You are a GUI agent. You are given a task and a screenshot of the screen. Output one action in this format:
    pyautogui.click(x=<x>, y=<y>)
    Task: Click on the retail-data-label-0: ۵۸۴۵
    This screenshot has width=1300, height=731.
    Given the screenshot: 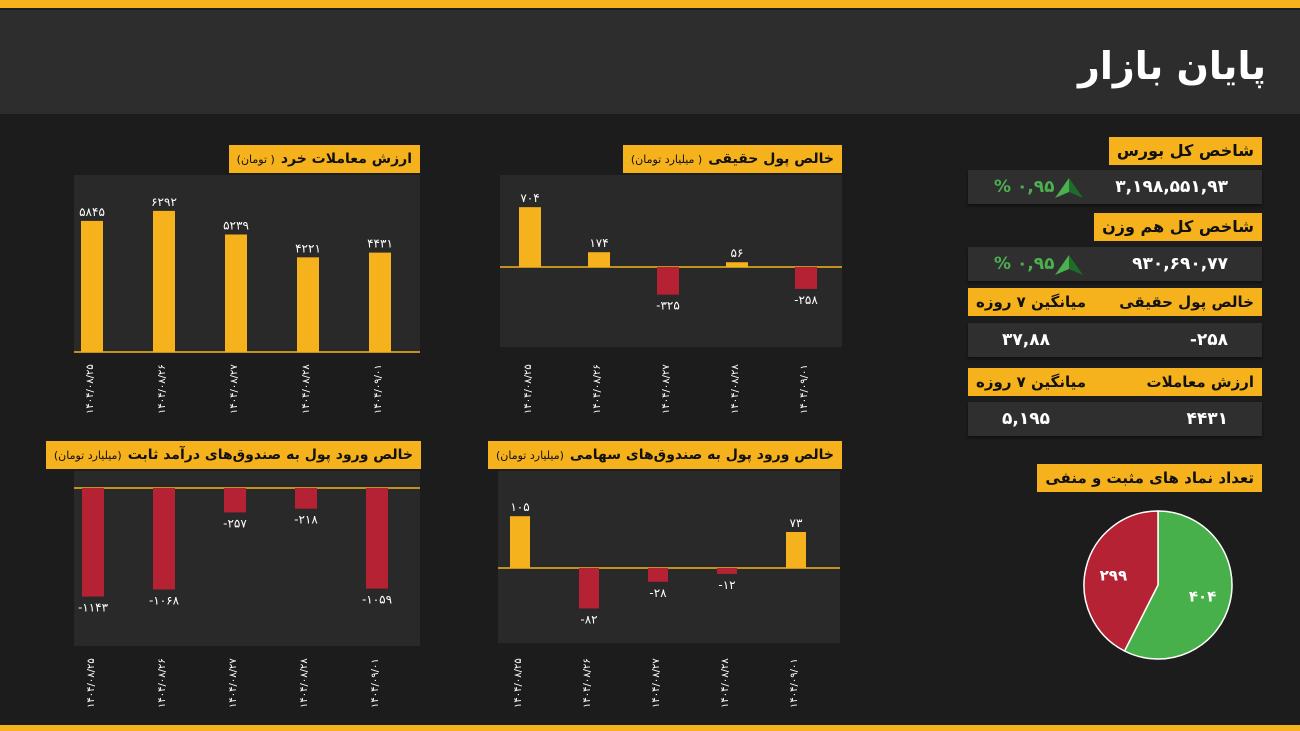 What is the action you would take?
    pyautogui.click(x=92, y=212)
    